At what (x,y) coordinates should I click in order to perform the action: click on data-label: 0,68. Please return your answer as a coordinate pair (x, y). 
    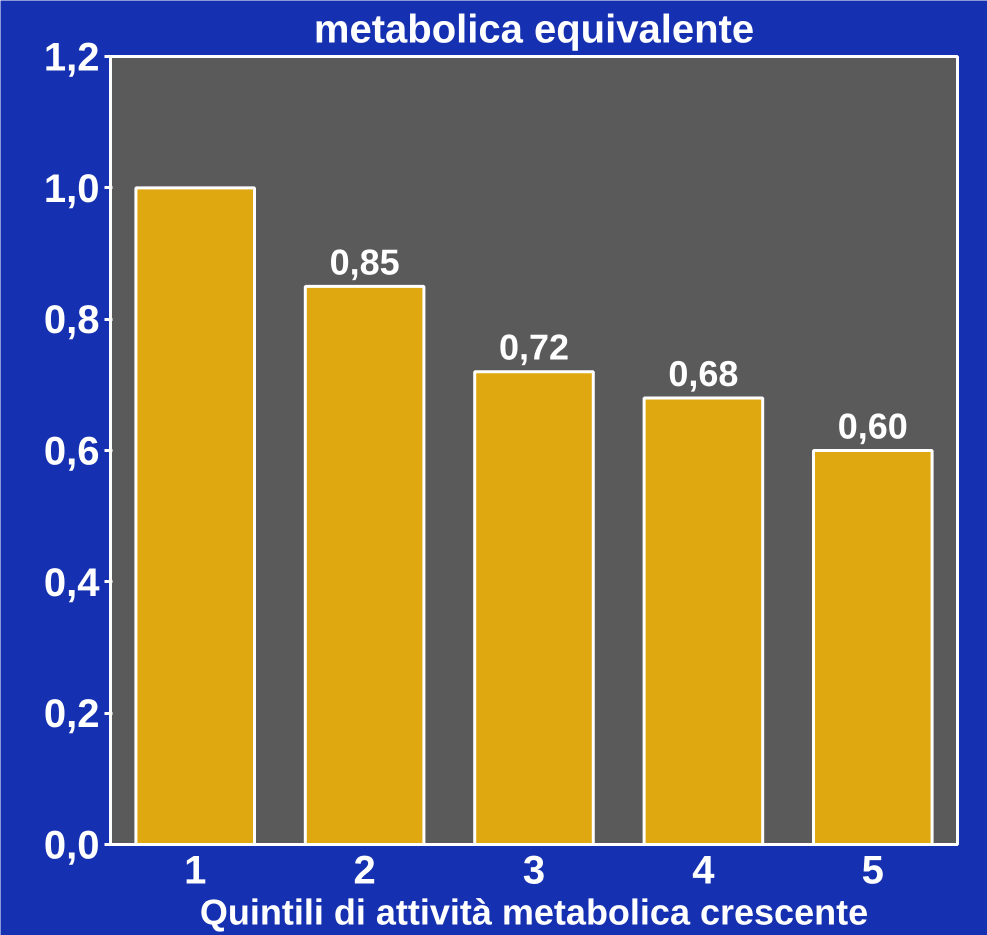
    Looking at the image, I should click on (703, 373).